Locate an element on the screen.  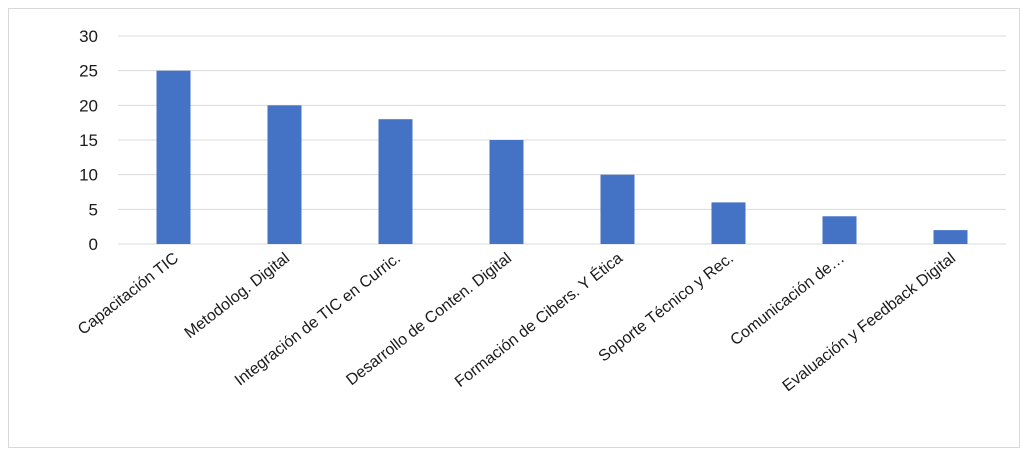
y-axis-ticks: 0 5 10 15 20 25 30 is located at coordinates (88, 140).